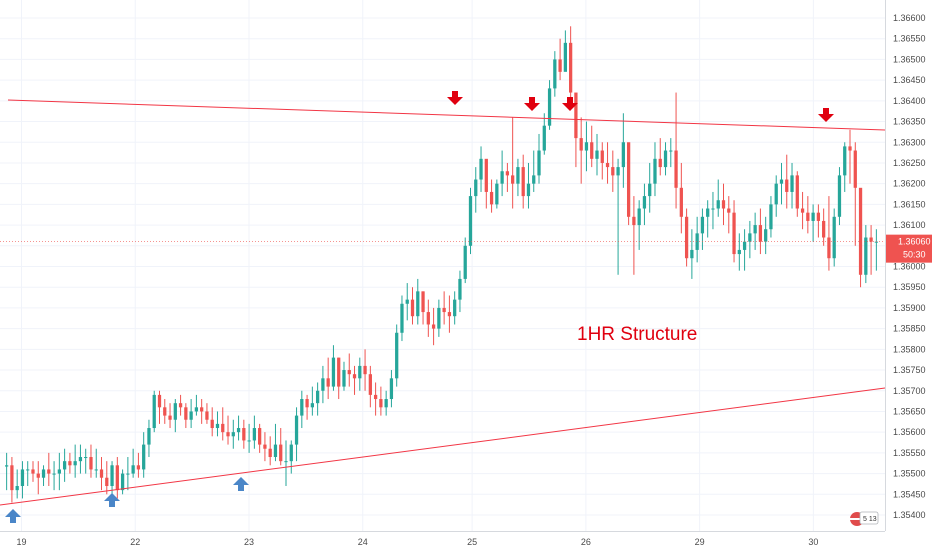  I want to click on y-tick-label: 1.36100, so click(909, 225).